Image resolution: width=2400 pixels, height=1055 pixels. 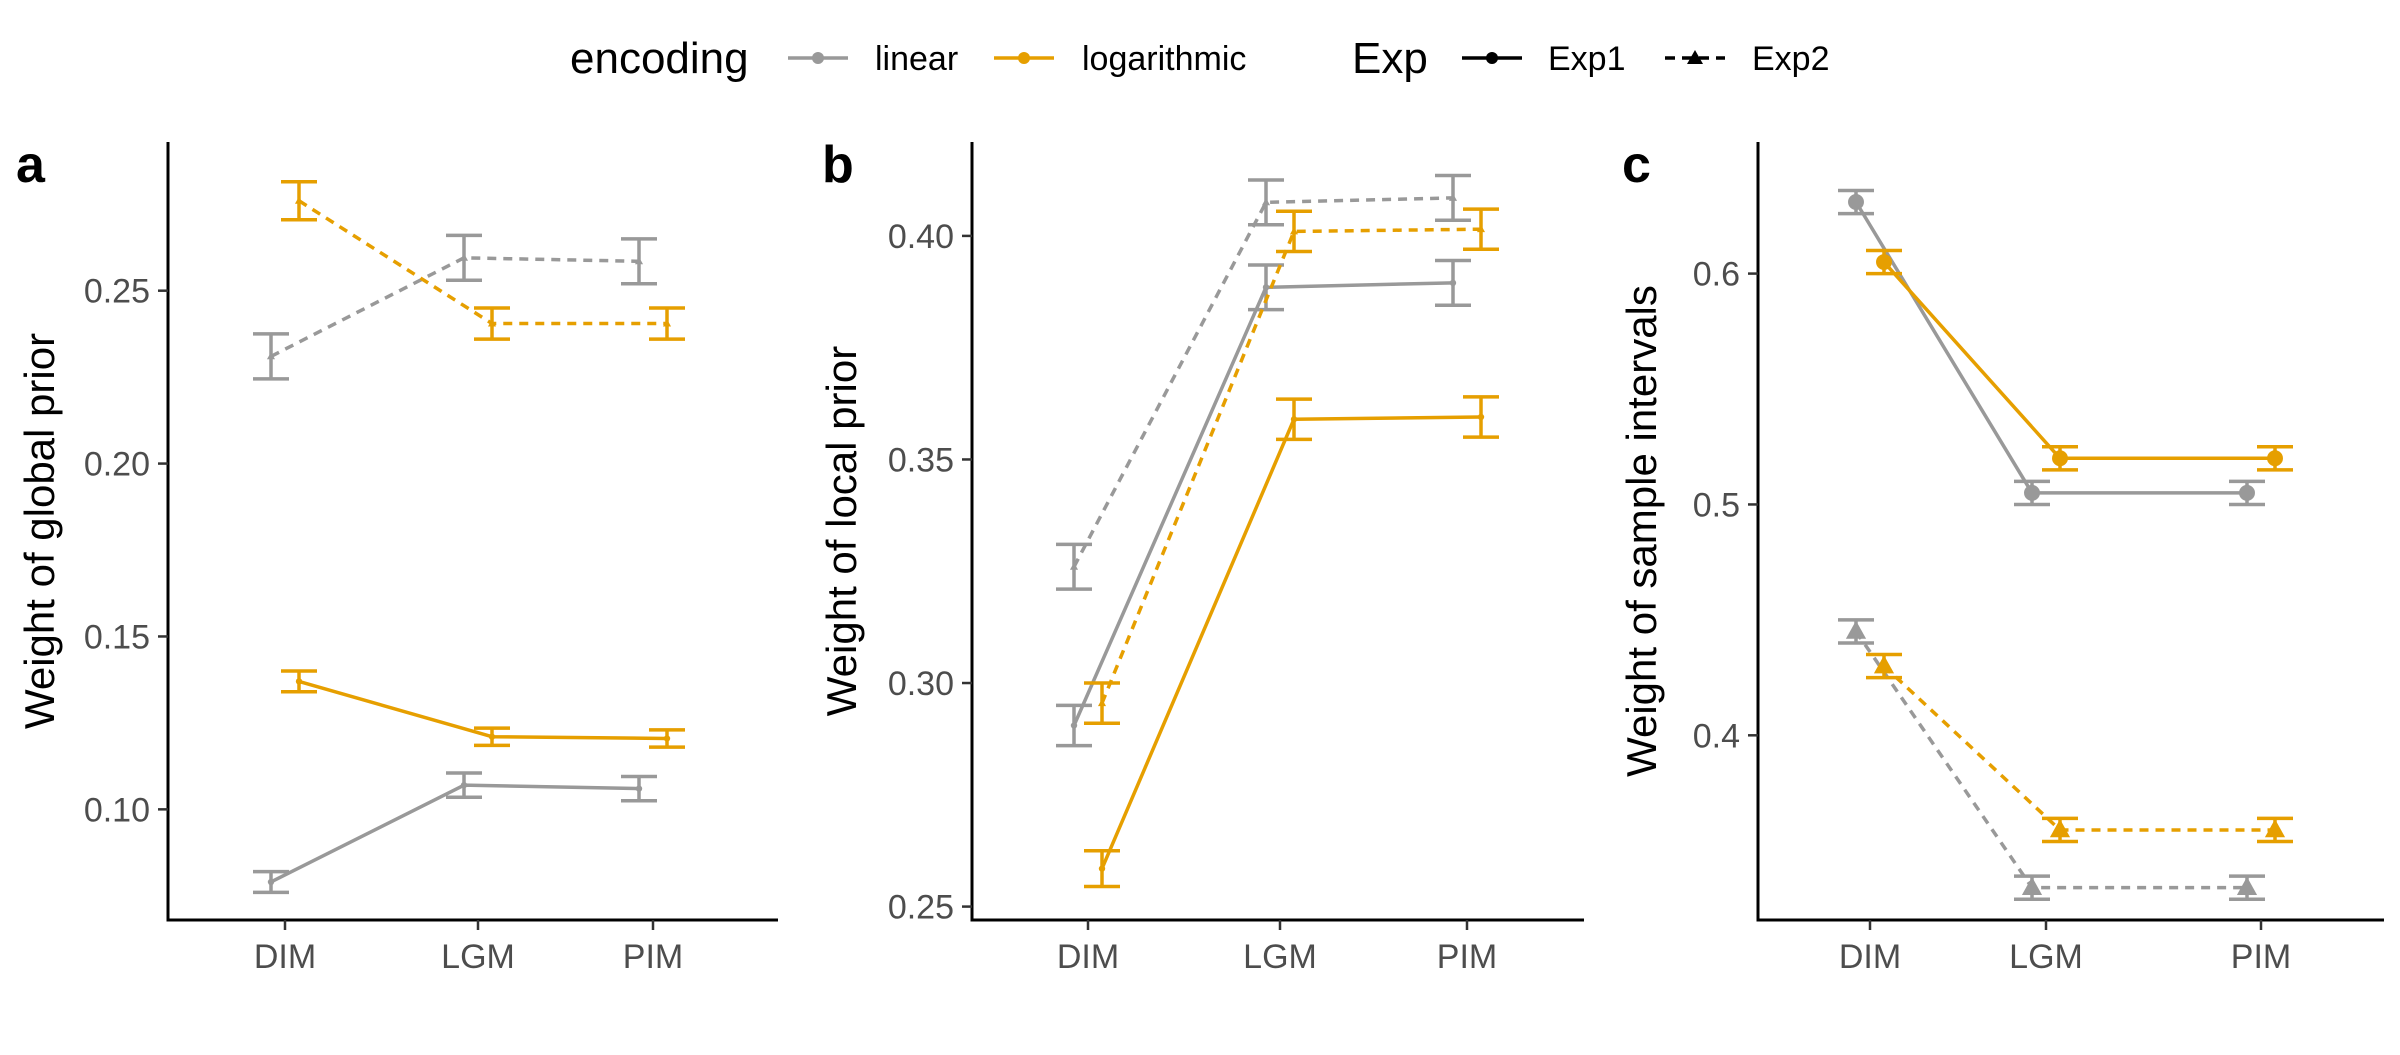 I want to click on panel-b-series-linear-exp1, so click(x=1263, y=503).